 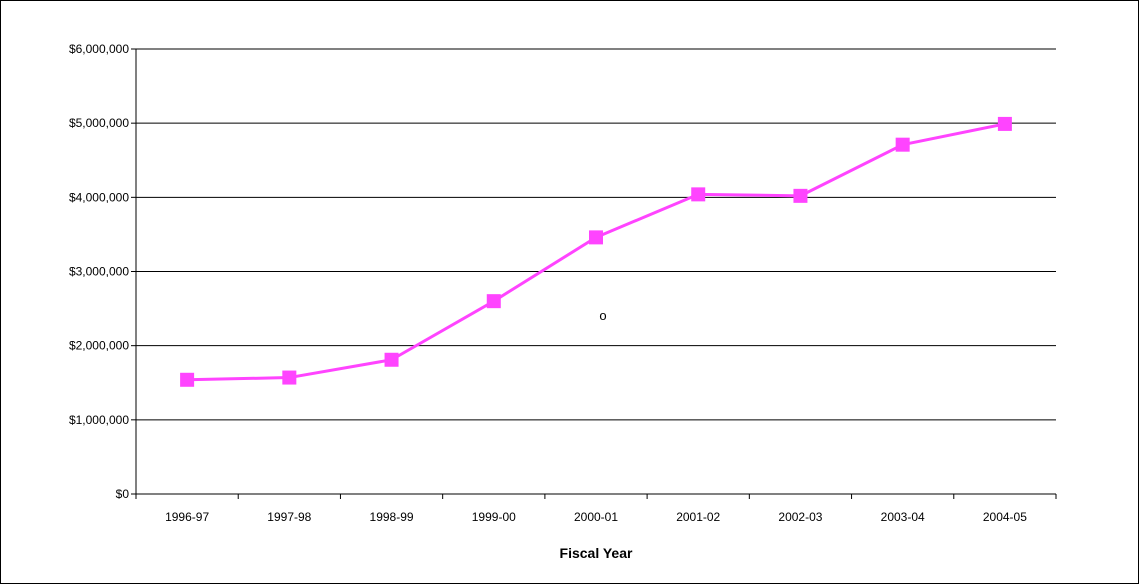 What do you see at coordinates (596, 553) in the screenshot?
I see `x-axis-title: Fiscal Year` at bounding box center [596, 553].